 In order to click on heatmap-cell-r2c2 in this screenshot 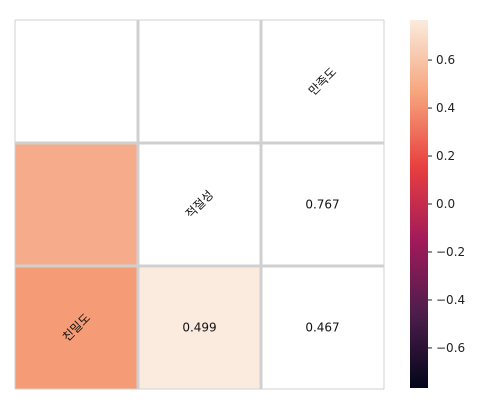, I will do `click(322, 327)`.